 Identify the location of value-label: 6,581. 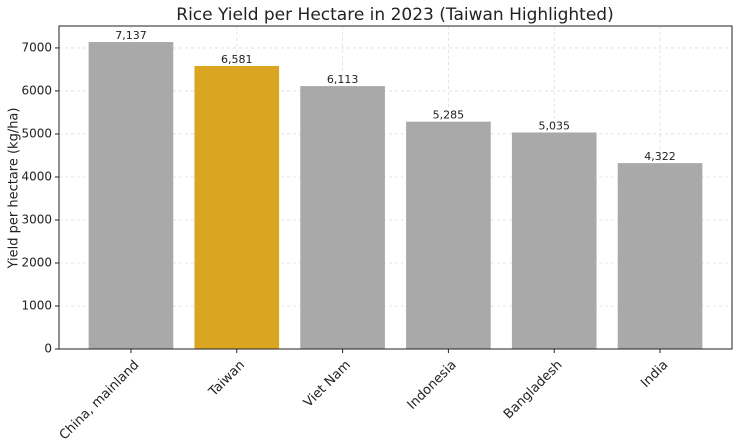
(237, 59).